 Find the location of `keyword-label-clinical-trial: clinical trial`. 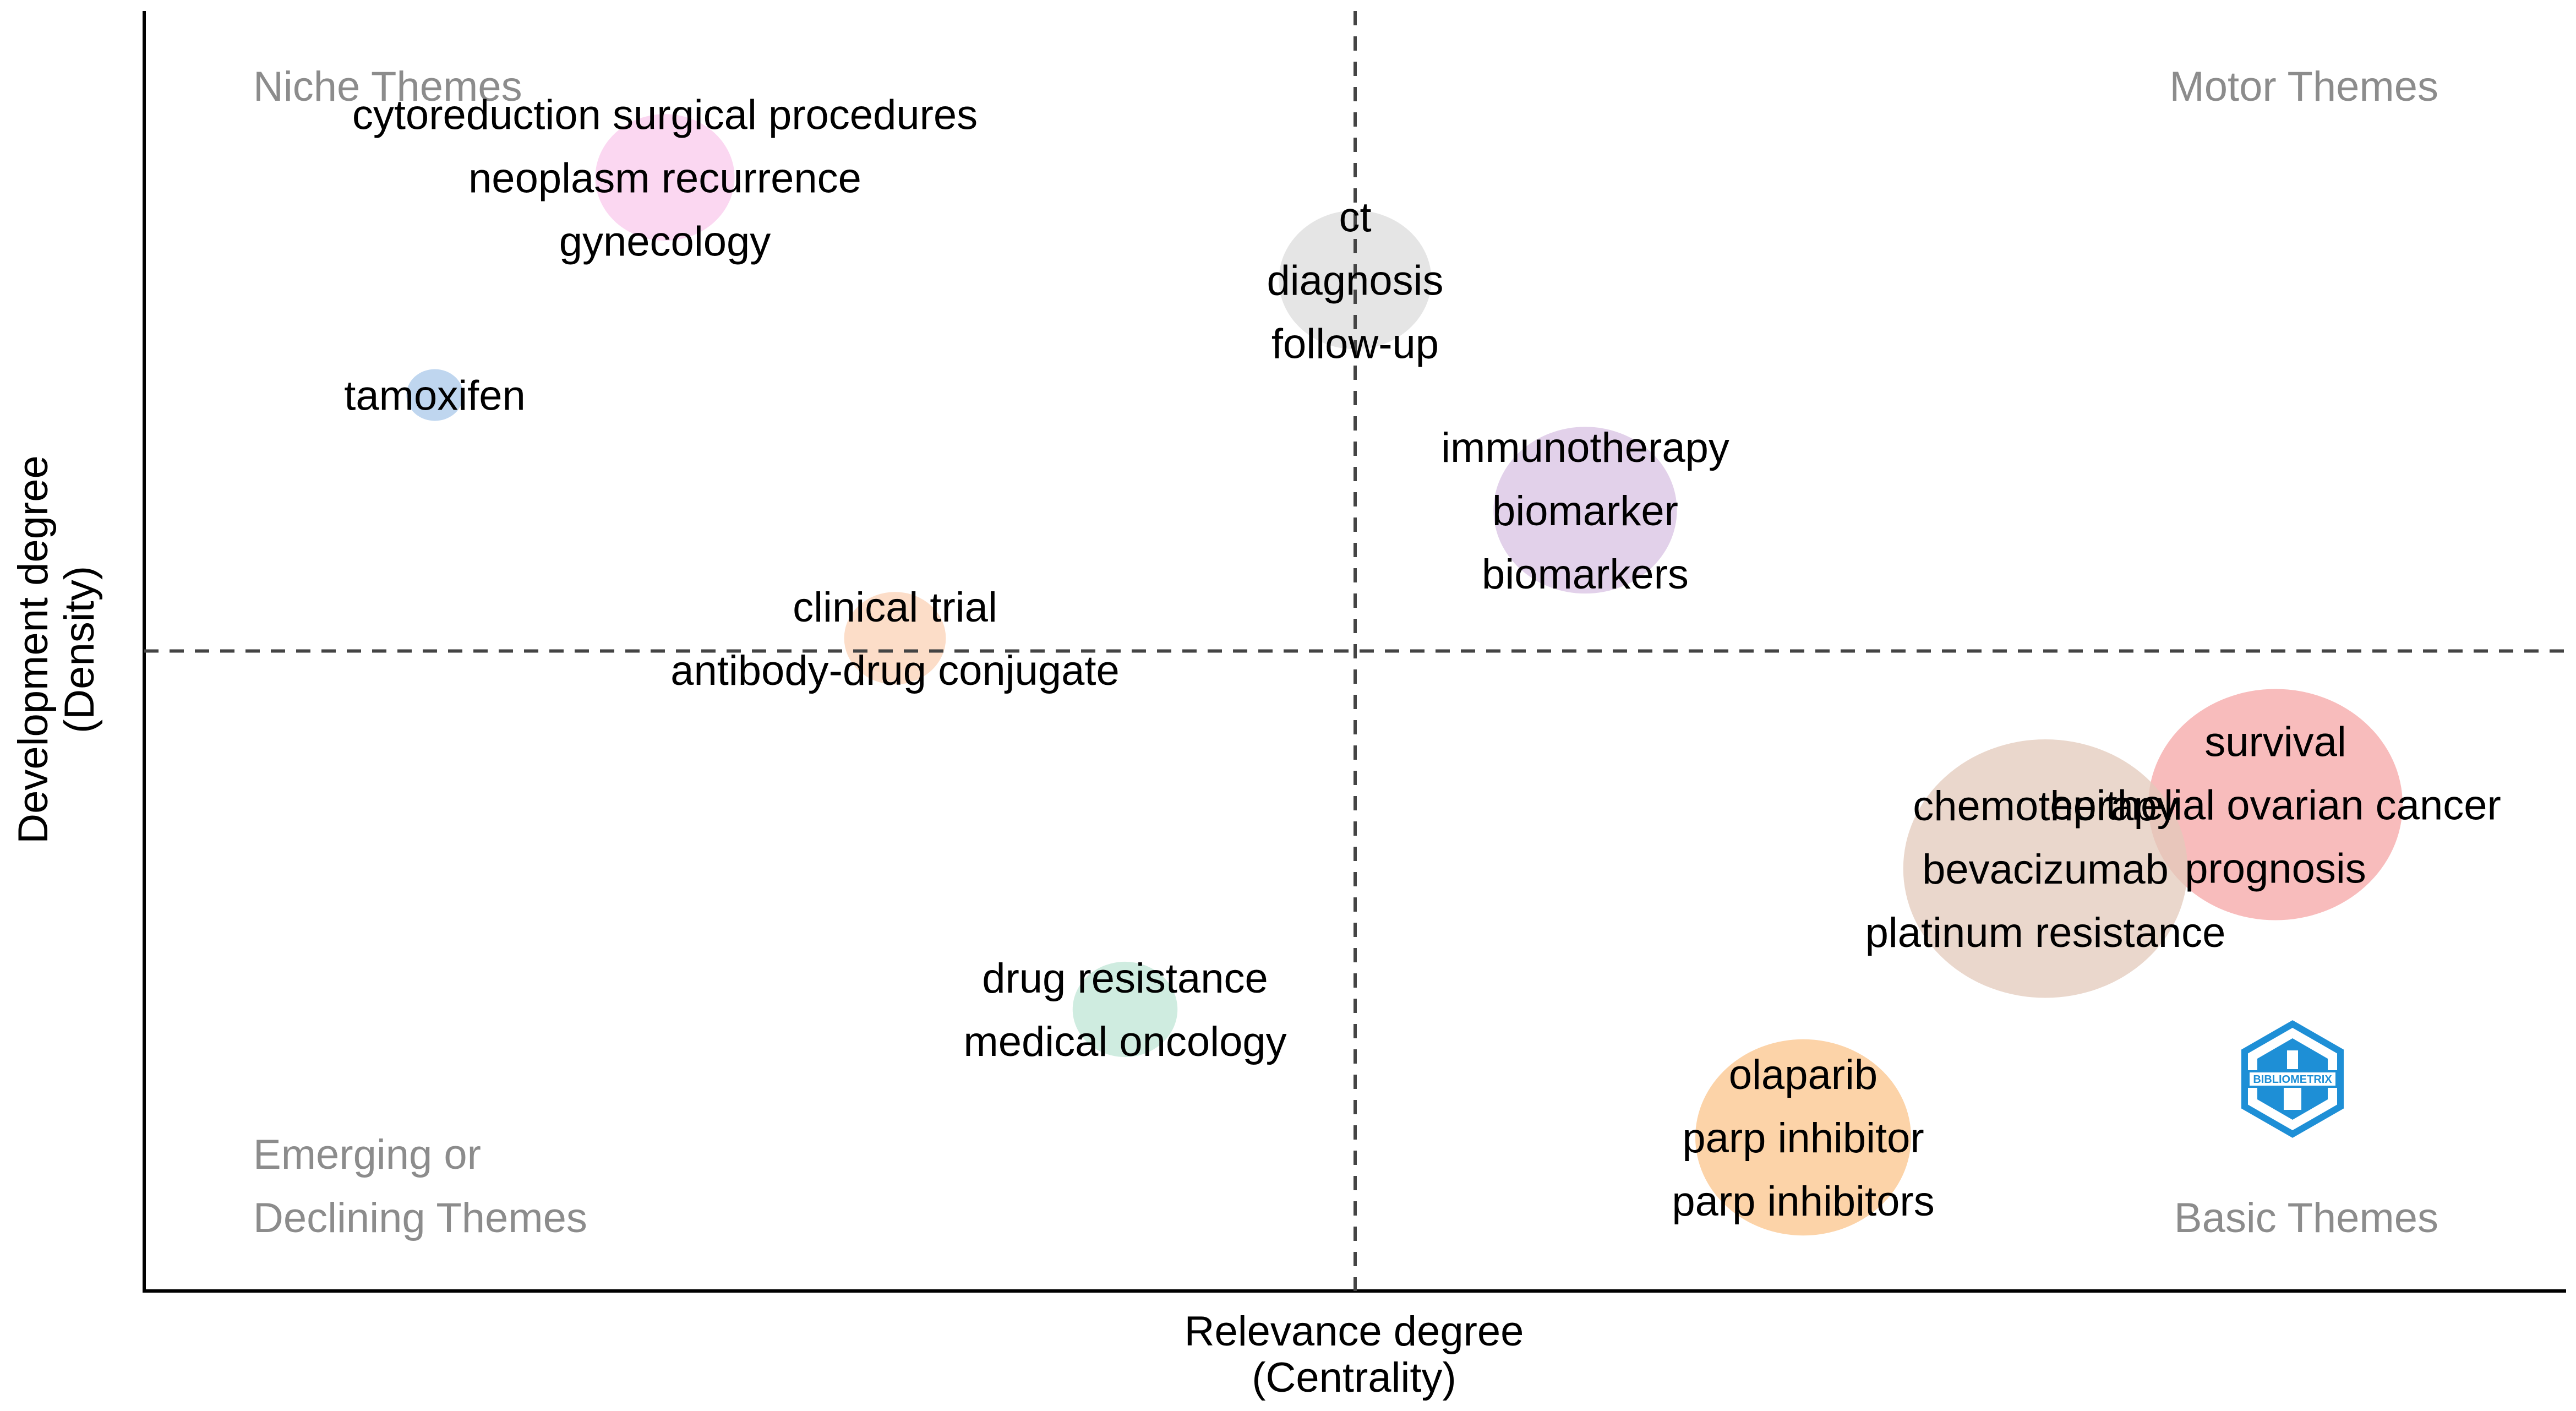

keyword-label-clinical-trial: clinical trial is located at coordinates (895, 607).